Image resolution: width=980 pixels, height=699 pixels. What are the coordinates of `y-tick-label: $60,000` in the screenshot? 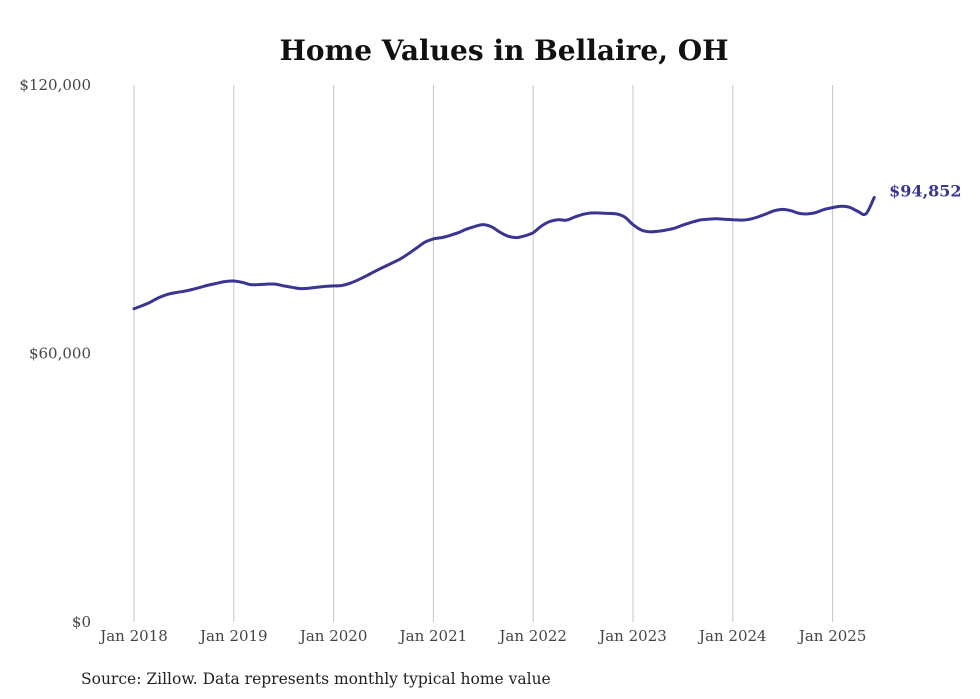 It's located at (60, 354).